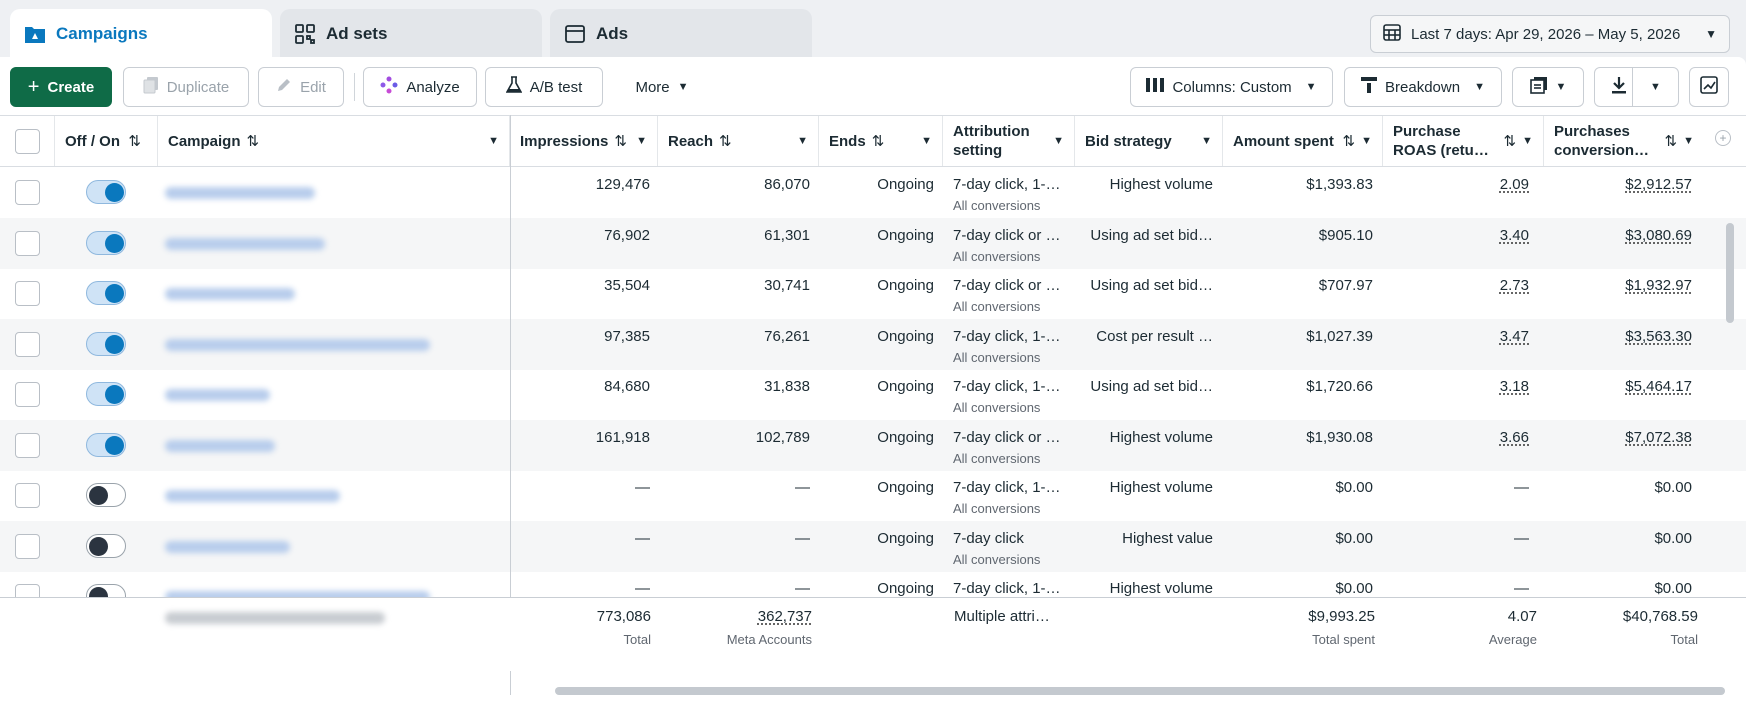 The width and height of the screenshot is (1746, 701). Describe the element at coordinates (1658, 235) in the screenshot. I see `conversion-cell: $3,080.69` at that location.